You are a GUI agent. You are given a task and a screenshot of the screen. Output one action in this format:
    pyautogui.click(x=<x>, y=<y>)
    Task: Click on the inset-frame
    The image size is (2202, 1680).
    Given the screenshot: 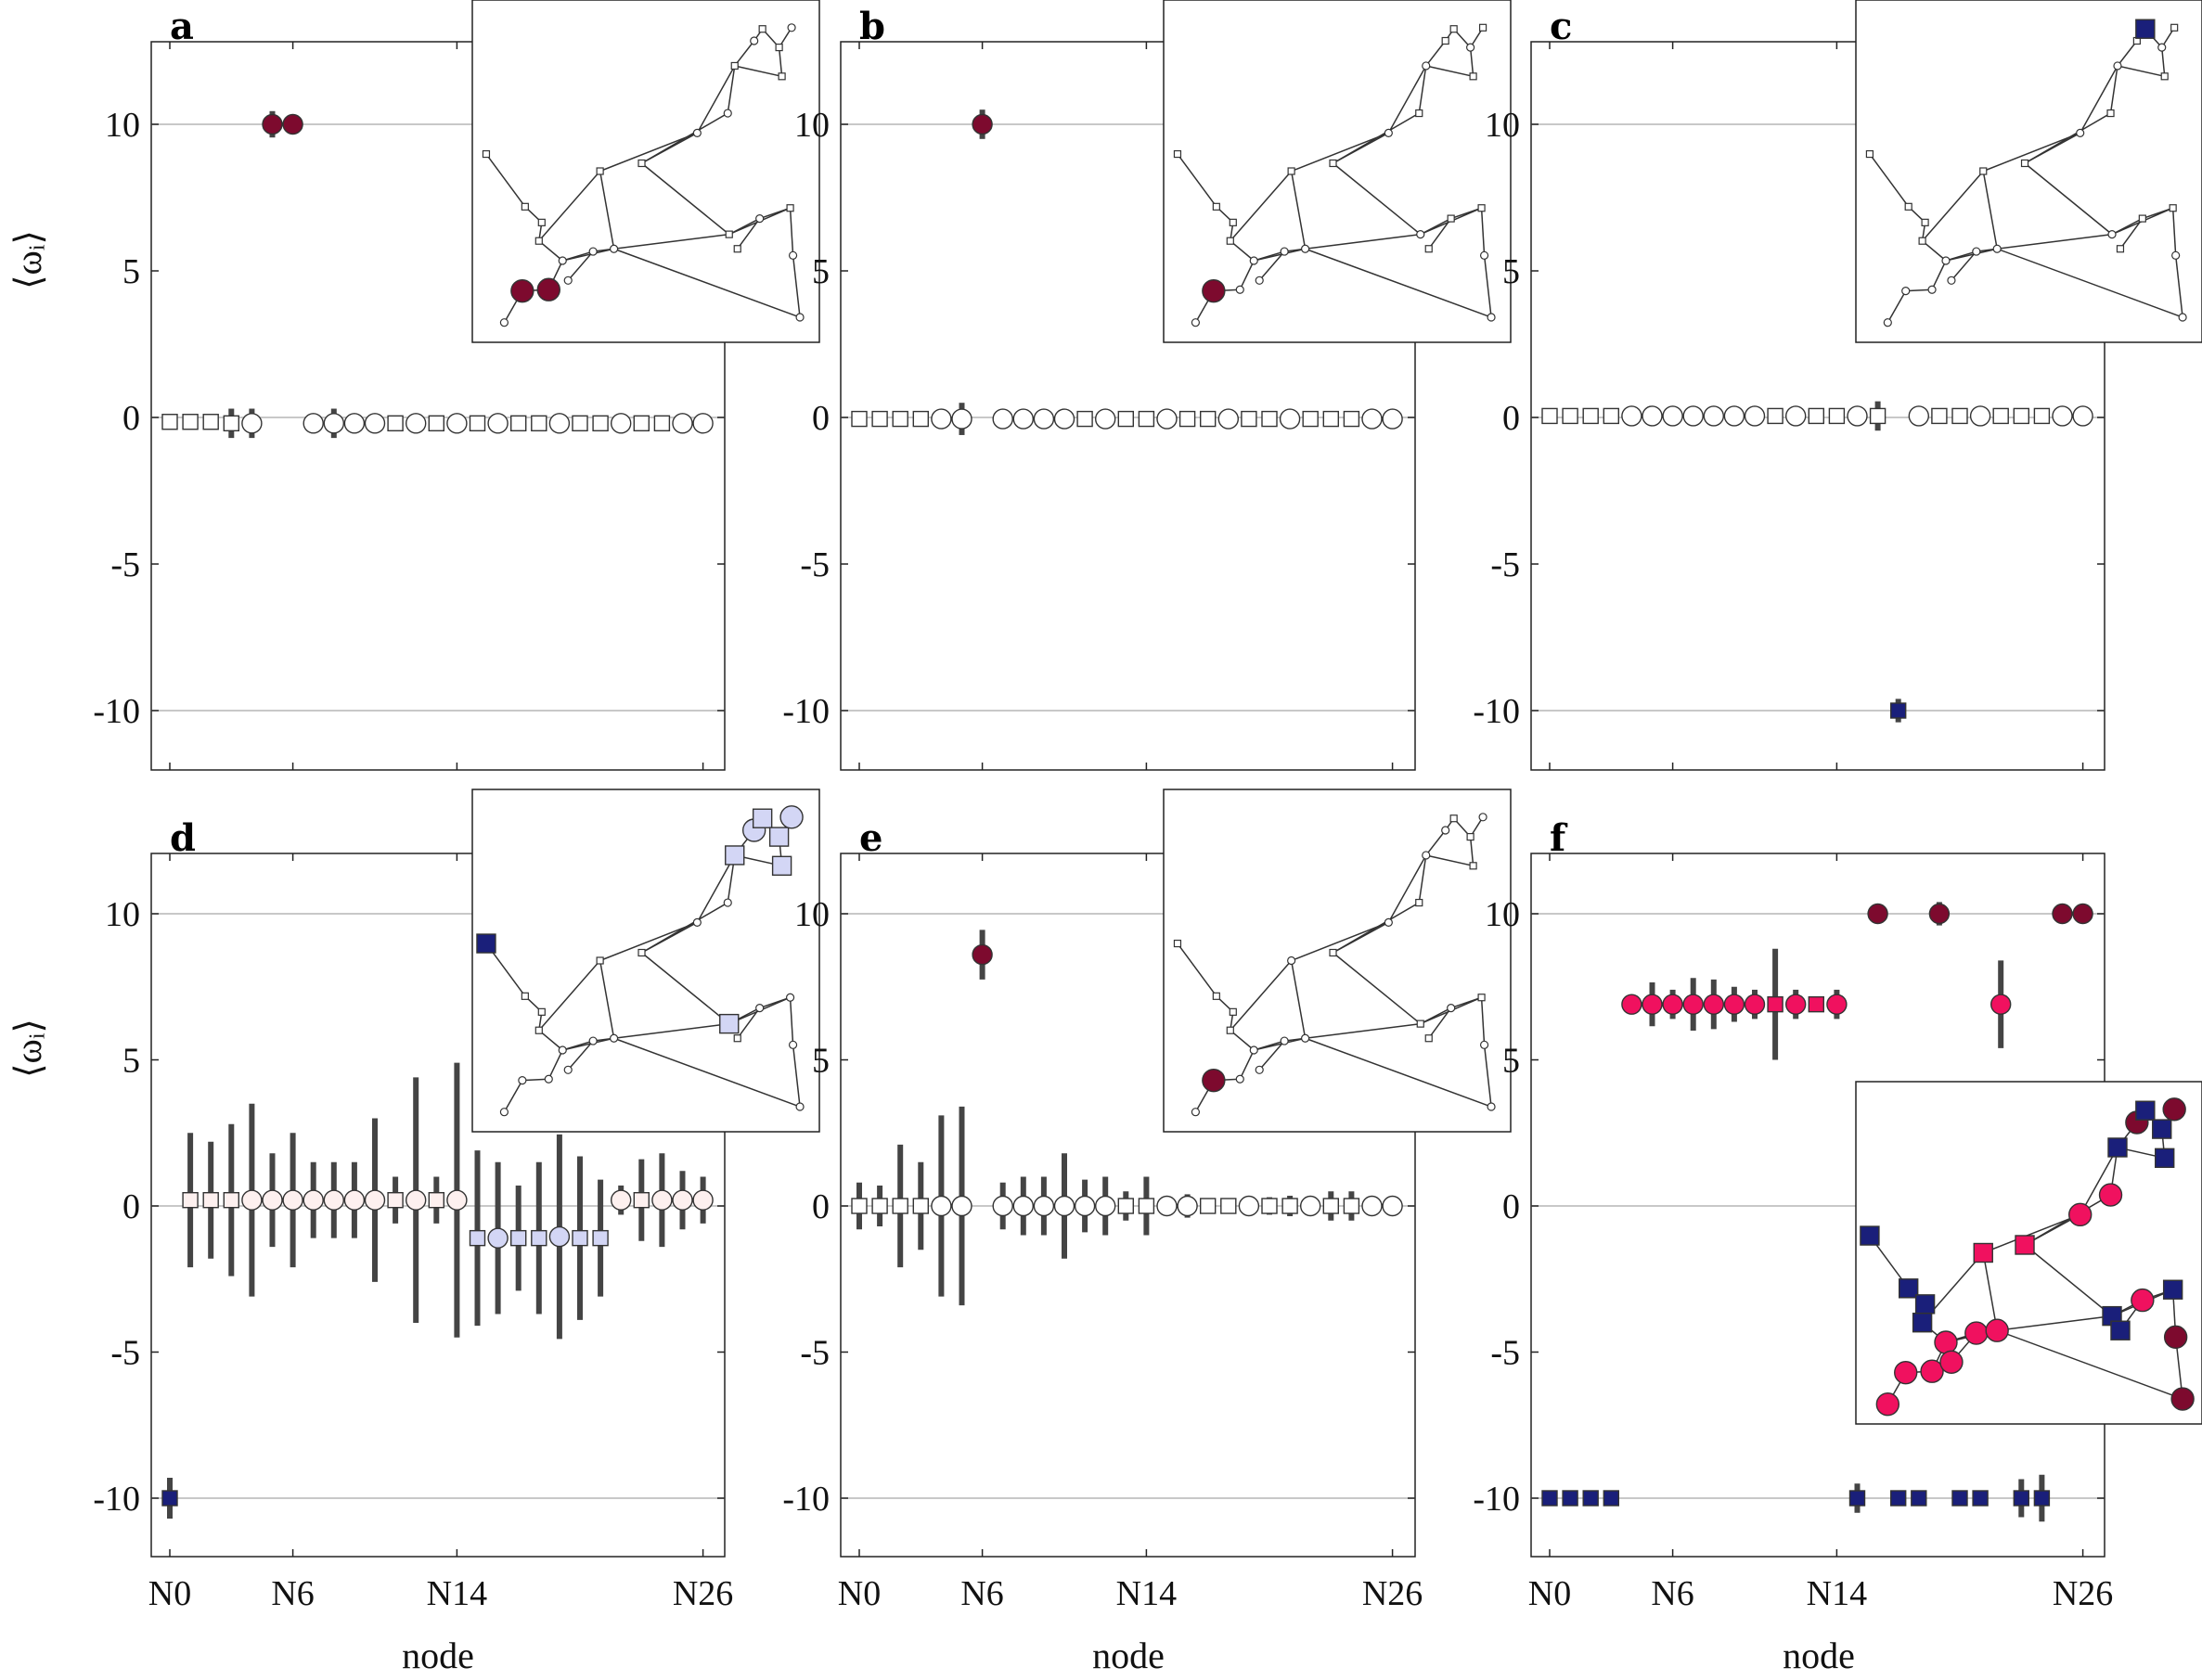 What is the action you would take?
    pyautogui.click(x=2029, y=171)
    